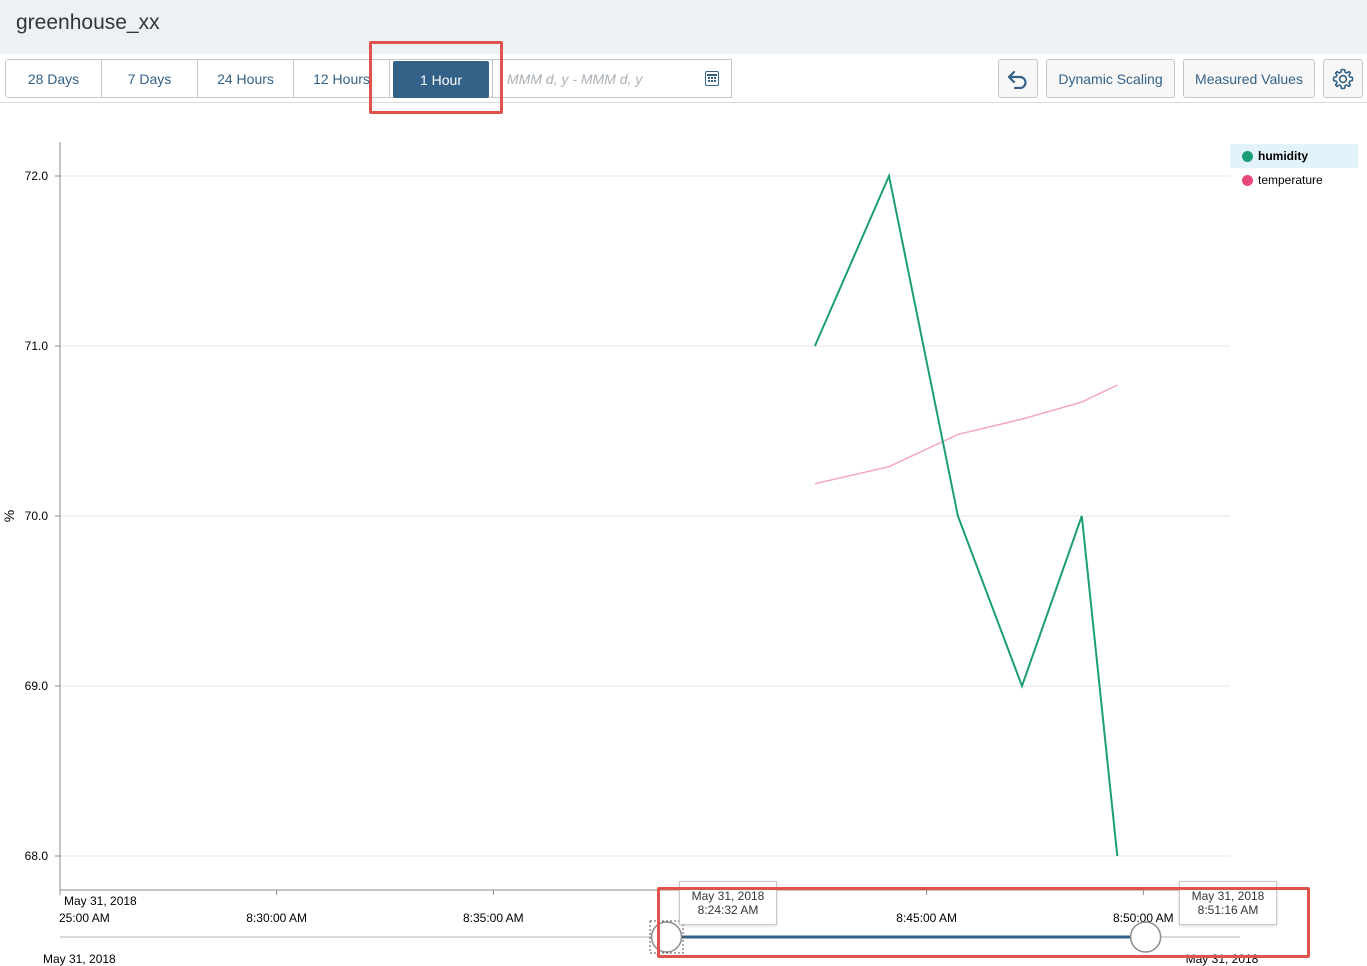 The width and height of the screenshot is (1367, 966). I want to click on app-header: greenhouse_xx, so click(683, 27).